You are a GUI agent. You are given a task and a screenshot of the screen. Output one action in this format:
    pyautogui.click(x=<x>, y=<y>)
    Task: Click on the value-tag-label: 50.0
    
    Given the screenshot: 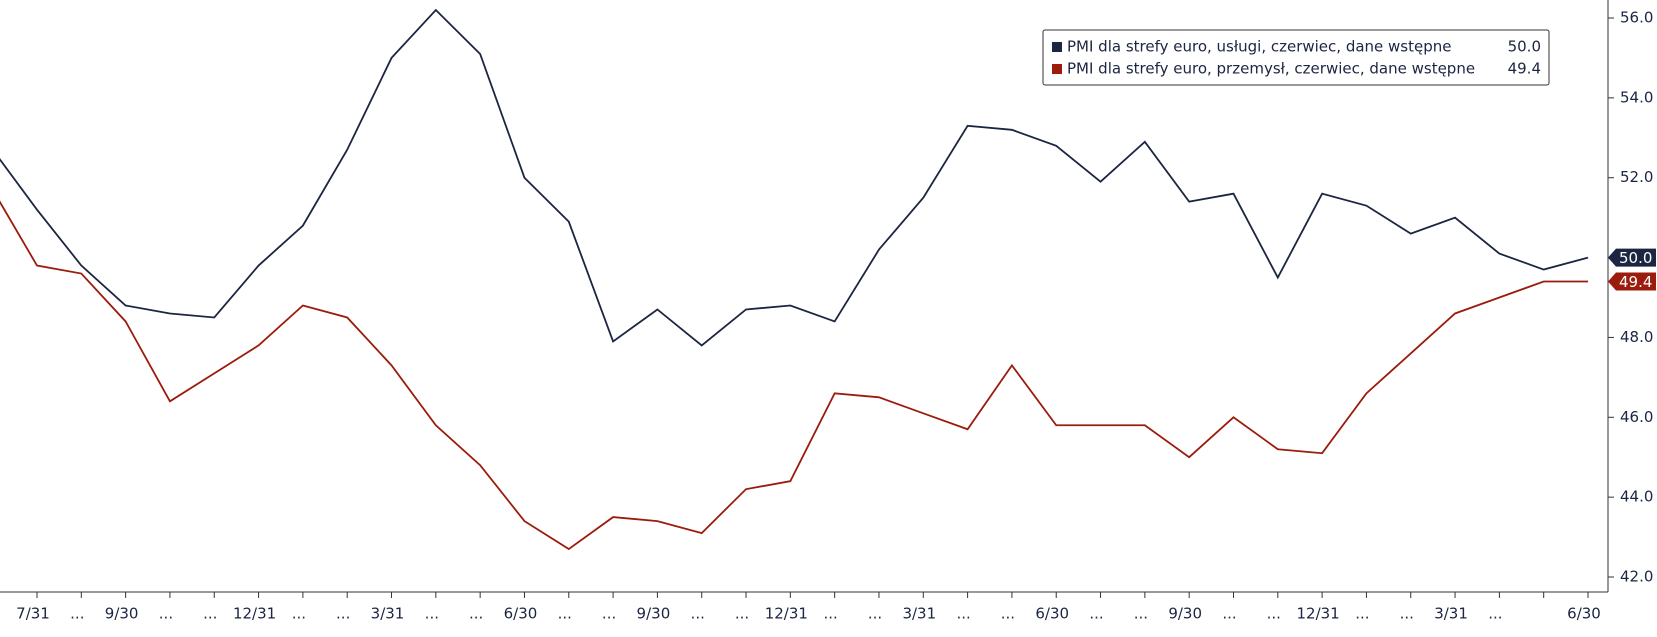 What is the action you would take?
    pyautogui.click(x=1635, y=258)
    